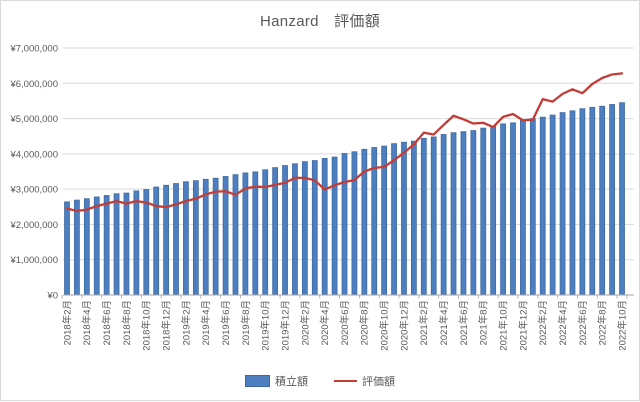  I want to click on legend-label-bar-series: 積立額, so click(291, 382).